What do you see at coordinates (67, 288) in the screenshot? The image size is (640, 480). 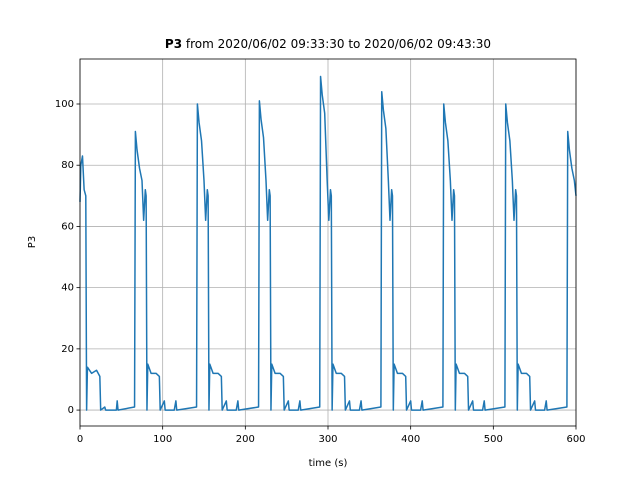 I see `y-tick-label: 40` at bounding box center [67, 288].